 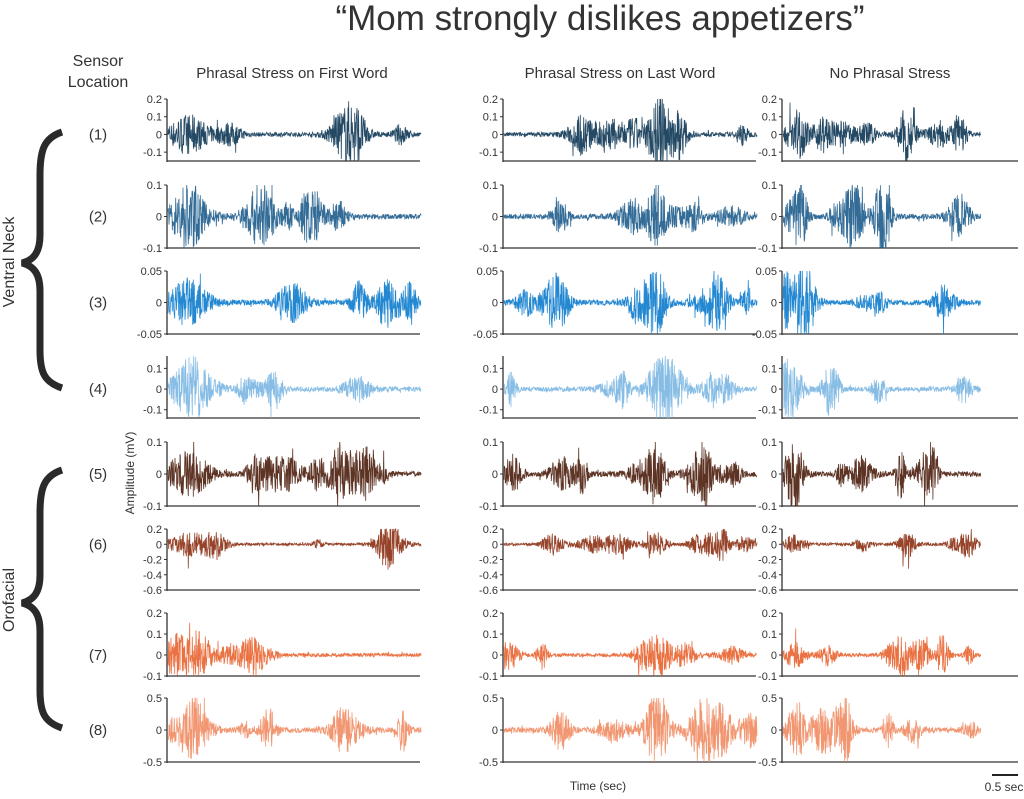 What do you see at coordinates (130, 473) in the screenshot?
I see `y-axis-label: Amplitude (mV)` at bounding box center [130, 473].